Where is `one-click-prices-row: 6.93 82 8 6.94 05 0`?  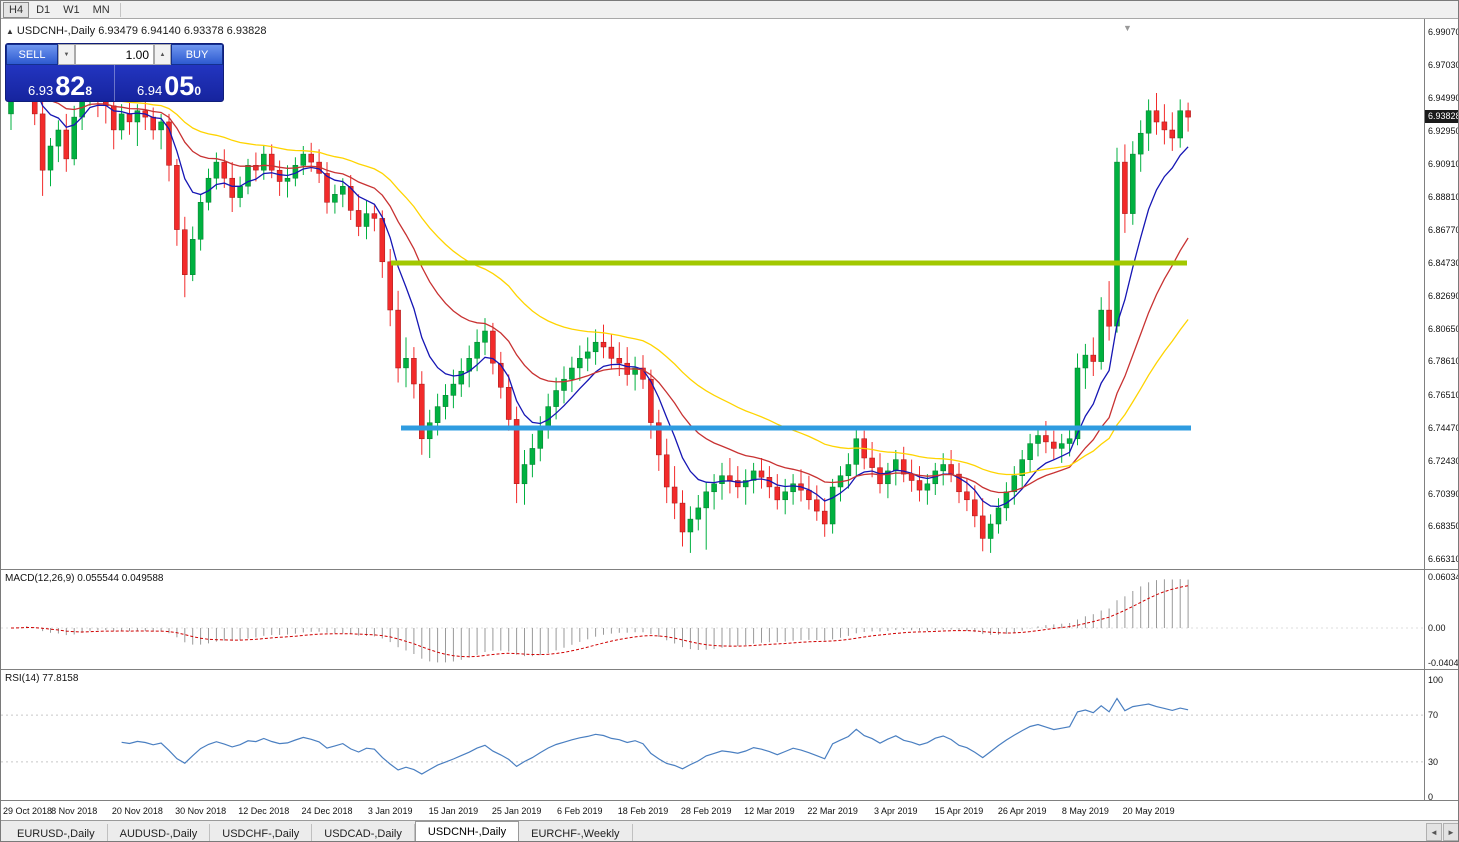 one-click-prices-row: 6.93 82 8 6.94 05 0 is located at coordinates (114, 83).